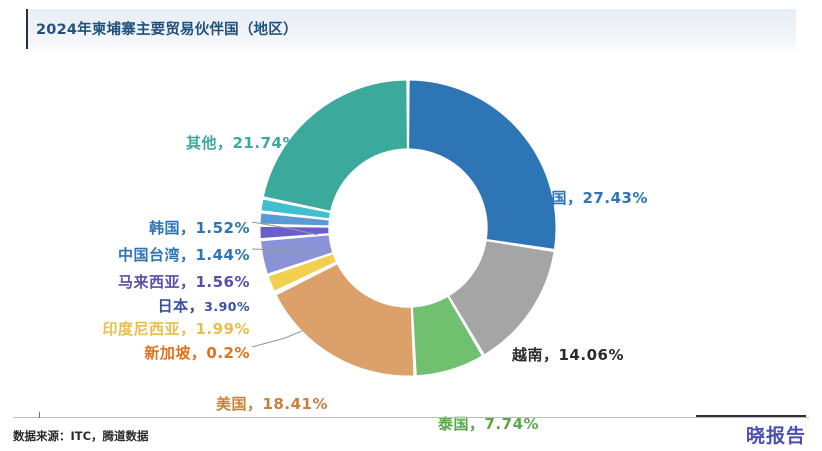 This screenshot has height=451, width=822. What do you see at coordinates (272, 404) in the screenshot?
I see `data-label-usa: 美国，18.41%` at bounding box center [272, 404].